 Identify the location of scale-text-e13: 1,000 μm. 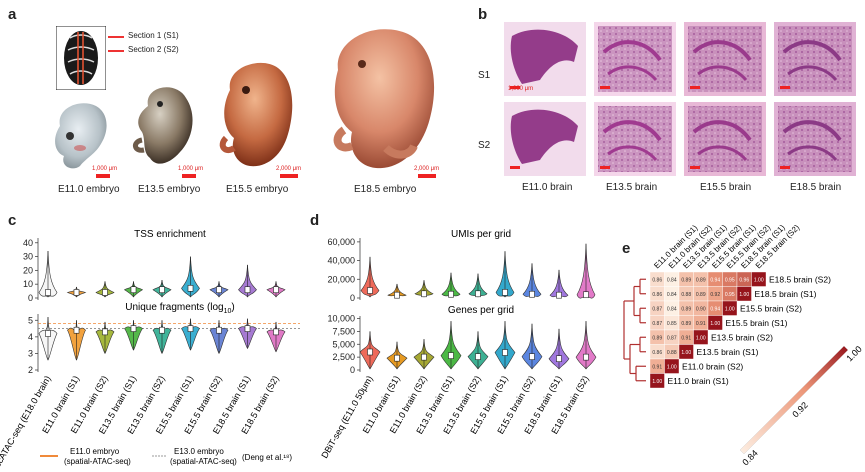
(191, 169).